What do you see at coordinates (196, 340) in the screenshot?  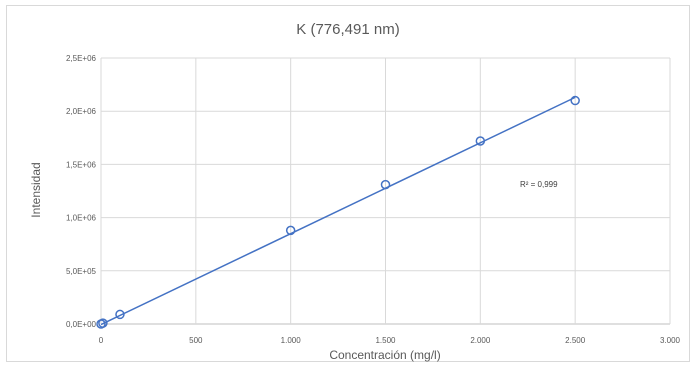 I see `x-tick-label: 500` at bounding box center [196, 340].